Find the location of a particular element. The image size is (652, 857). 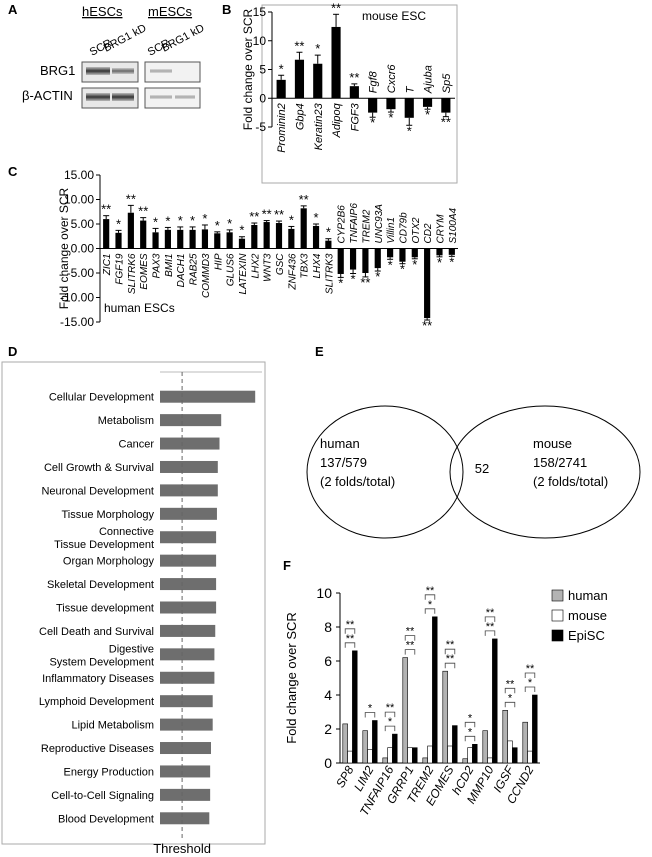

legend-text: mouse ESC is located at coordinates (394, 16).